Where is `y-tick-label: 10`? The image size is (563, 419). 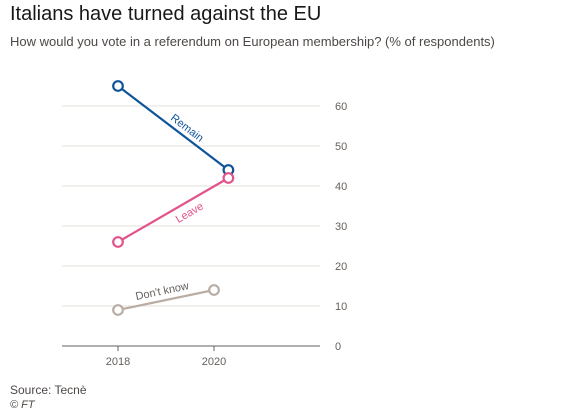
y-tick-label: 10 is located at coordinates (341, 307).